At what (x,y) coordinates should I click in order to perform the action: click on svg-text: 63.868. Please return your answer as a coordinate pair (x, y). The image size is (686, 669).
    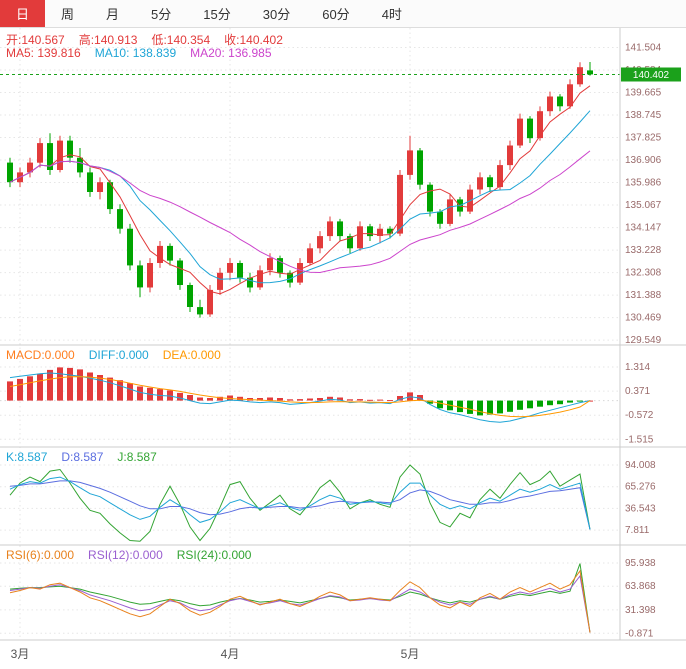
    Looking at the image, I should click on (640, 586).